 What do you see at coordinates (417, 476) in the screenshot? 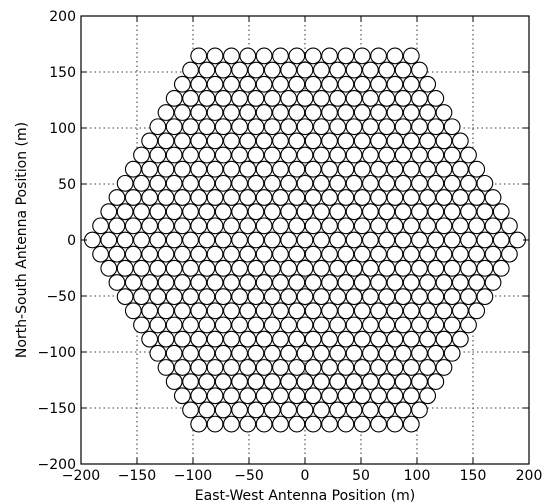
I see `x-tick-label-6: 100` at bounding box center [417, 476].